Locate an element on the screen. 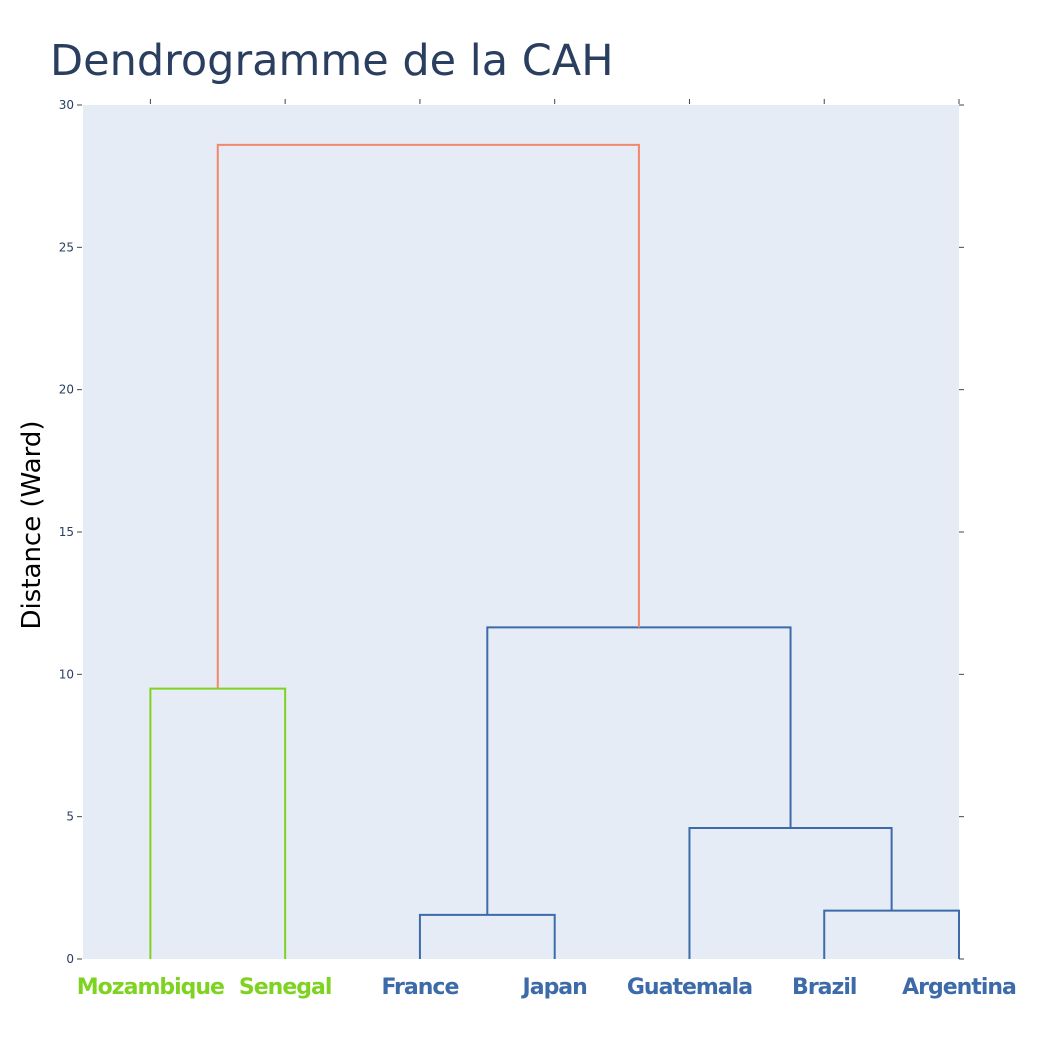 The image size is (1042, 1042). chart-title: Dendrogramme de la CAH is located at coordinates (332, 61).